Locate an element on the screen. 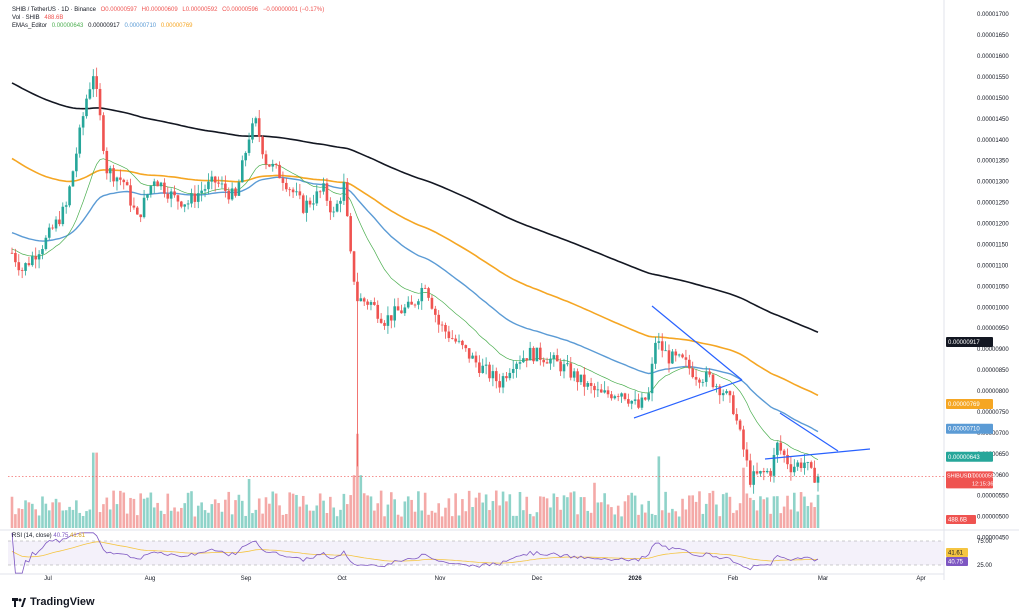  price-tag-label: 0.00000710 is located at coordinates (964, 430).